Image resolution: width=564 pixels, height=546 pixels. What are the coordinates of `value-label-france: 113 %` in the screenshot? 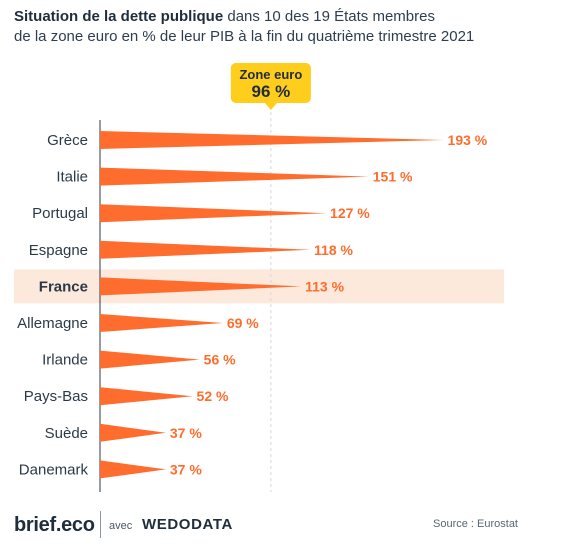 It's located at (324, 286).